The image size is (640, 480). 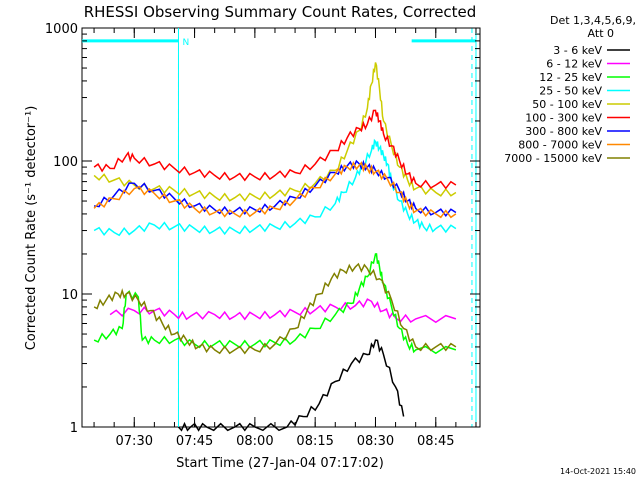 What do you see at coordinates (65, 162) in the screenshot?
I see `y-tick-label: 100` at bounding box center [65, 162].